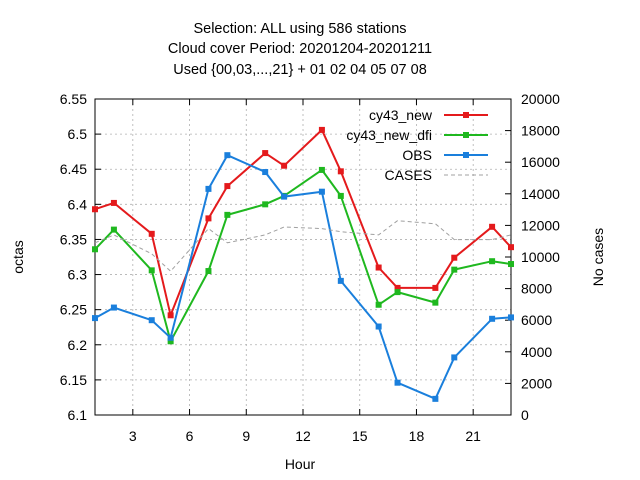 This screenshot has height=480, width=640. Describe the element at coordinates (73, 310) in the screenshot. I see `y-tick-label: 6.25` at that location.